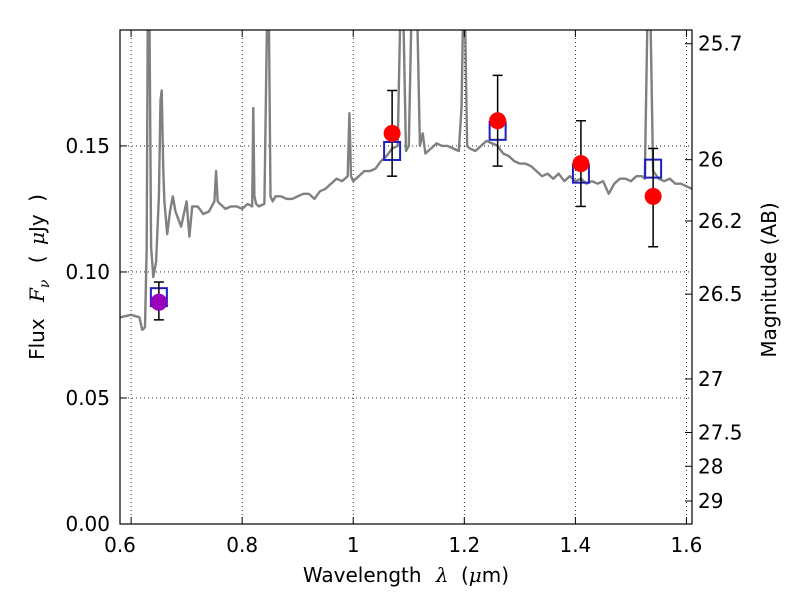  What do you see at coordinates (37, 295) in the screenshot?
I see `y-axis-label-symbol: F` at bounding box center [37, 295].